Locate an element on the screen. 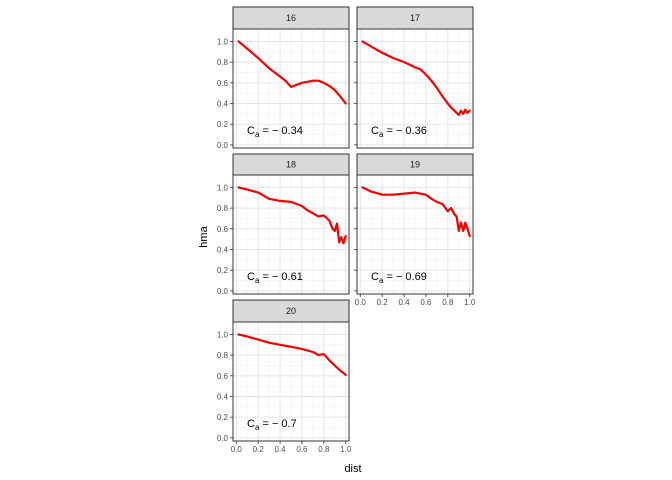 This screenshot has width=672, height=480. facet-panel-19: 19 0.0 0.2 0.4 0.6 0.8 1.0 Ca = − 0.69 is located at coordinates (415, 230).